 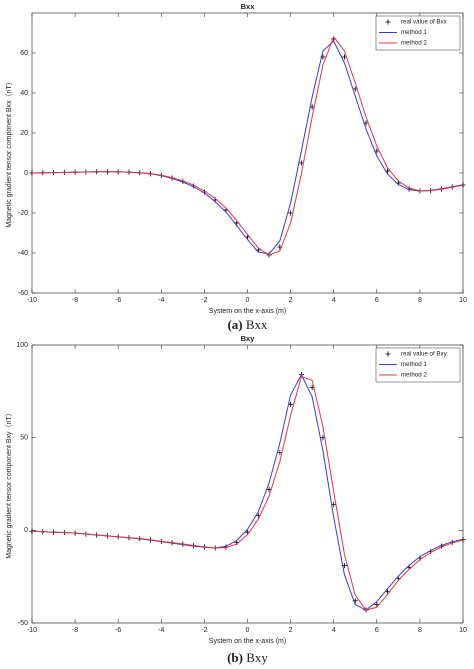 I want to click on y-tick-label: -20, so click(x=23, y=213).